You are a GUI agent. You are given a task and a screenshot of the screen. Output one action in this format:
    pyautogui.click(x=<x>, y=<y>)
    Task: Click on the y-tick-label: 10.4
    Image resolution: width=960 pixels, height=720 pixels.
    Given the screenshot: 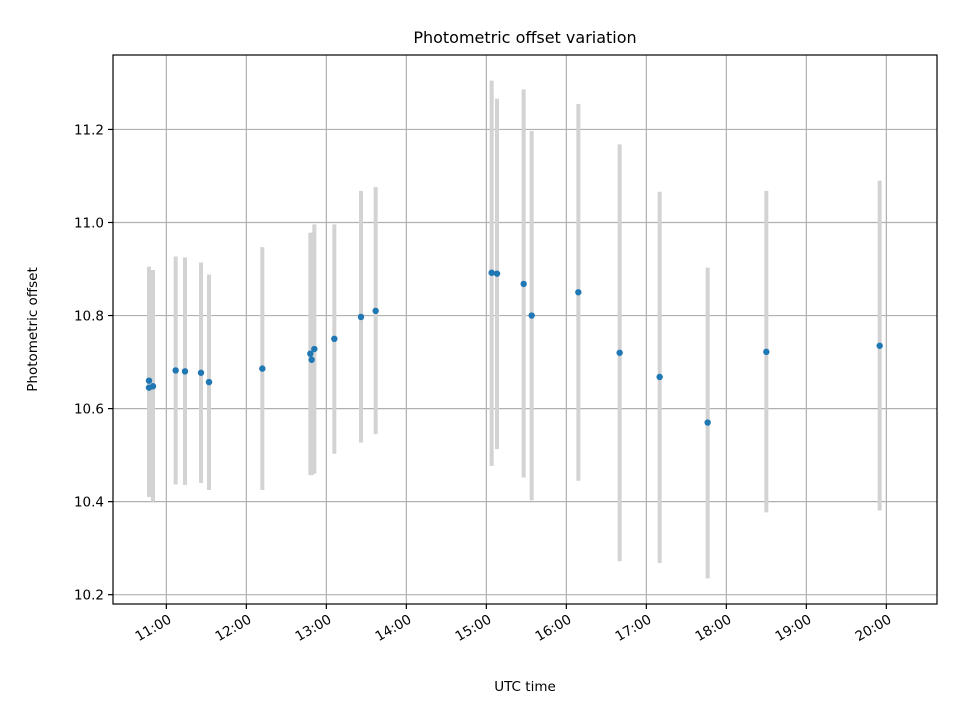 What is the action you would take?
    pyautogui.click(x=89, y=503)
    